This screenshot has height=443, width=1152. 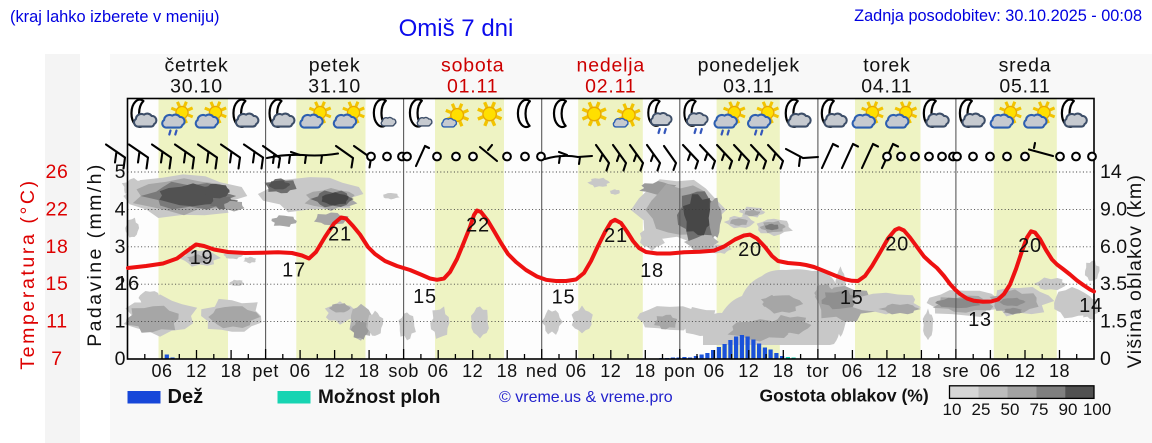 What do you see at coordinates (1113, 247) in the screenshot?
I see `svg-text: 6.0` at bounding box center [1113, 247].